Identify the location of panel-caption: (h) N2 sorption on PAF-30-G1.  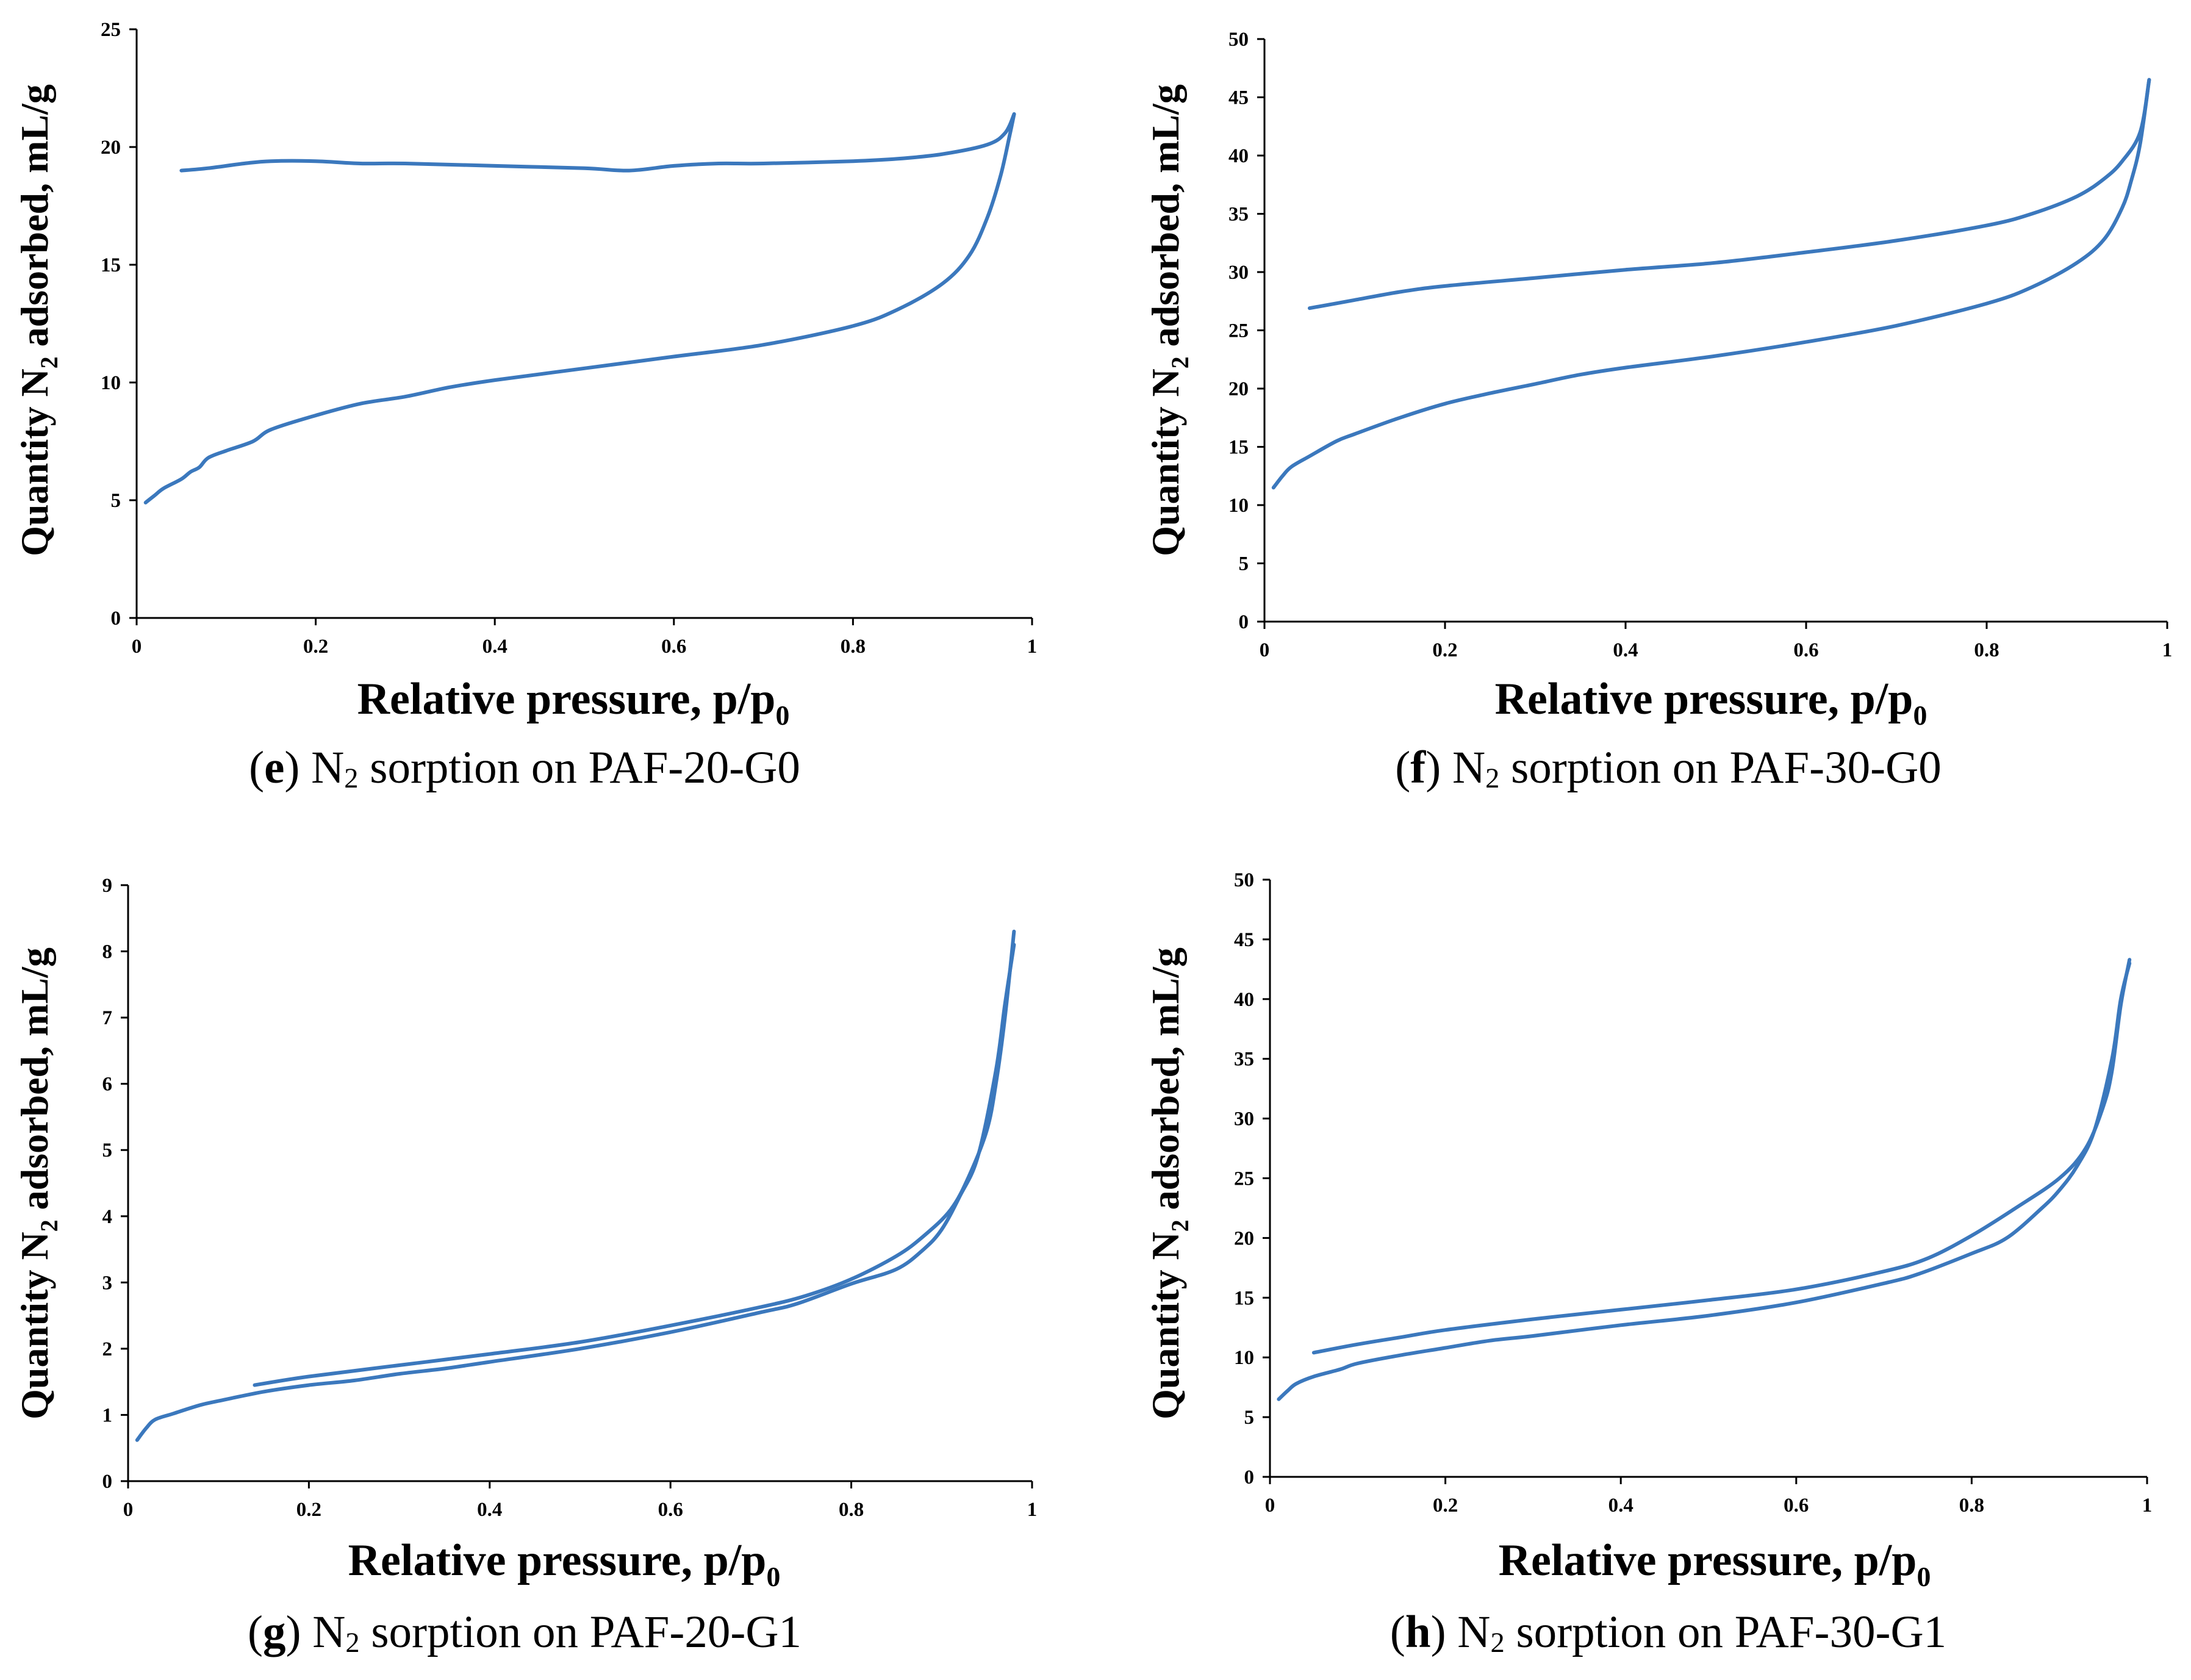
(1668, 1633).